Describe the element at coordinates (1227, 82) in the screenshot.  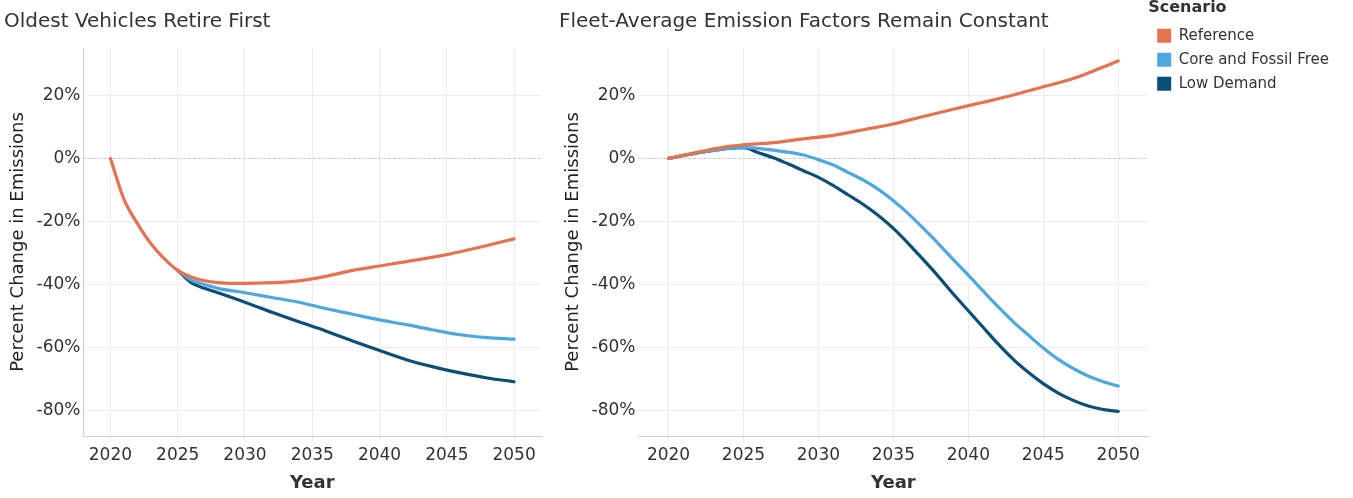
I see `legend-label: Low Demand` at that location.